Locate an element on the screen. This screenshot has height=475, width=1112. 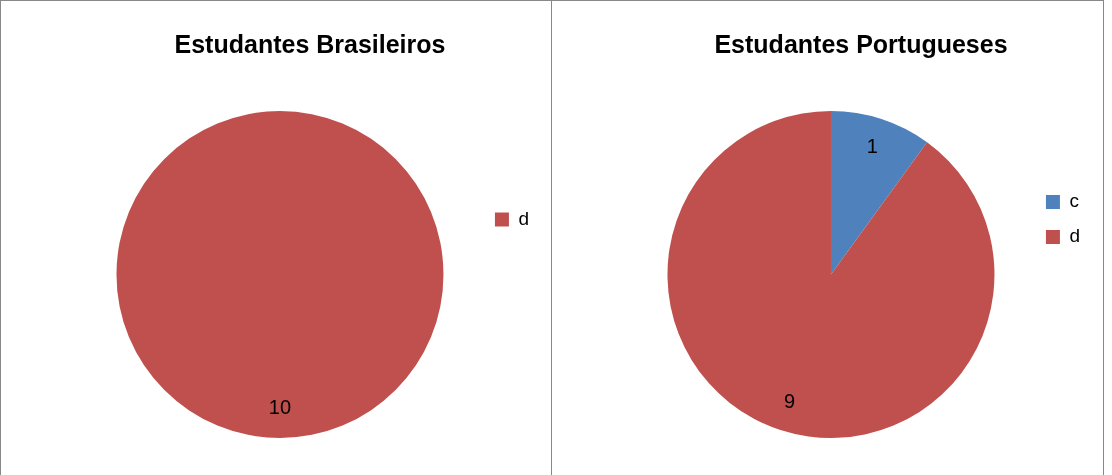
data-label: 10 is located at coordinates (280, 407).